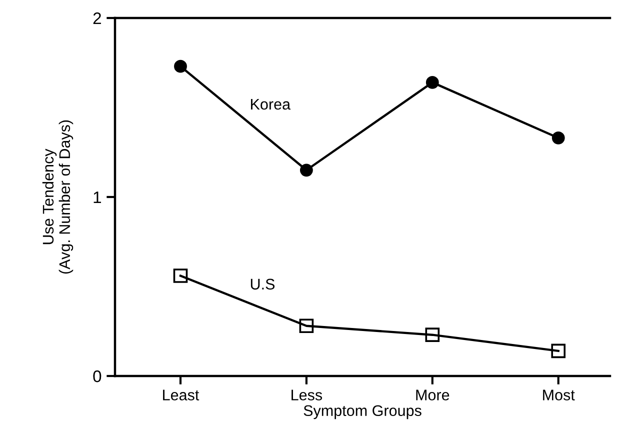 The image size is (620, 431). I want to click on x-tick-label: More, so click(433, 395).